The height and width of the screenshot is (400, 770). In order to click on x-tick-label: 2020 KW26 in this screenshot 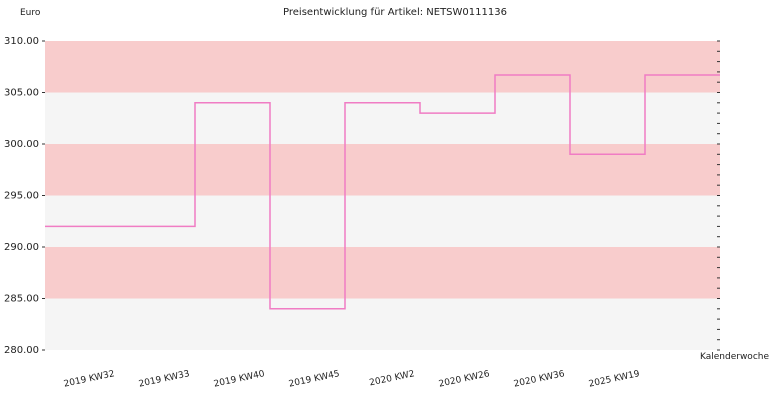, I will do `click(464, 379)`.